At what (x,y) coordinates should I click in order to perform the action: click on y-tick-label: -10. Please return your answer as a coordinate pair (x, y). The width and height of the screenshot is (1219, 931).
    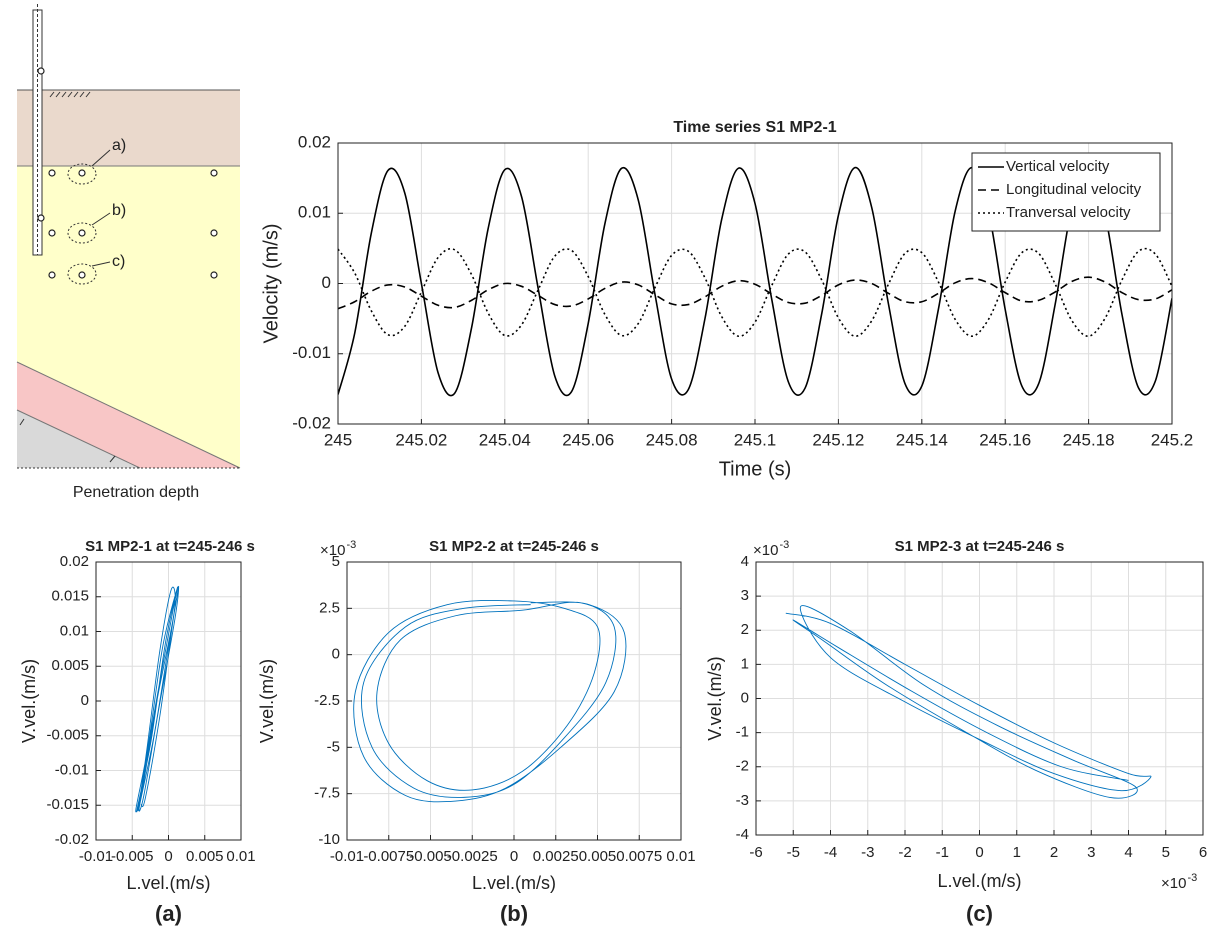
    Looking at the image, I should click on (329, 839).